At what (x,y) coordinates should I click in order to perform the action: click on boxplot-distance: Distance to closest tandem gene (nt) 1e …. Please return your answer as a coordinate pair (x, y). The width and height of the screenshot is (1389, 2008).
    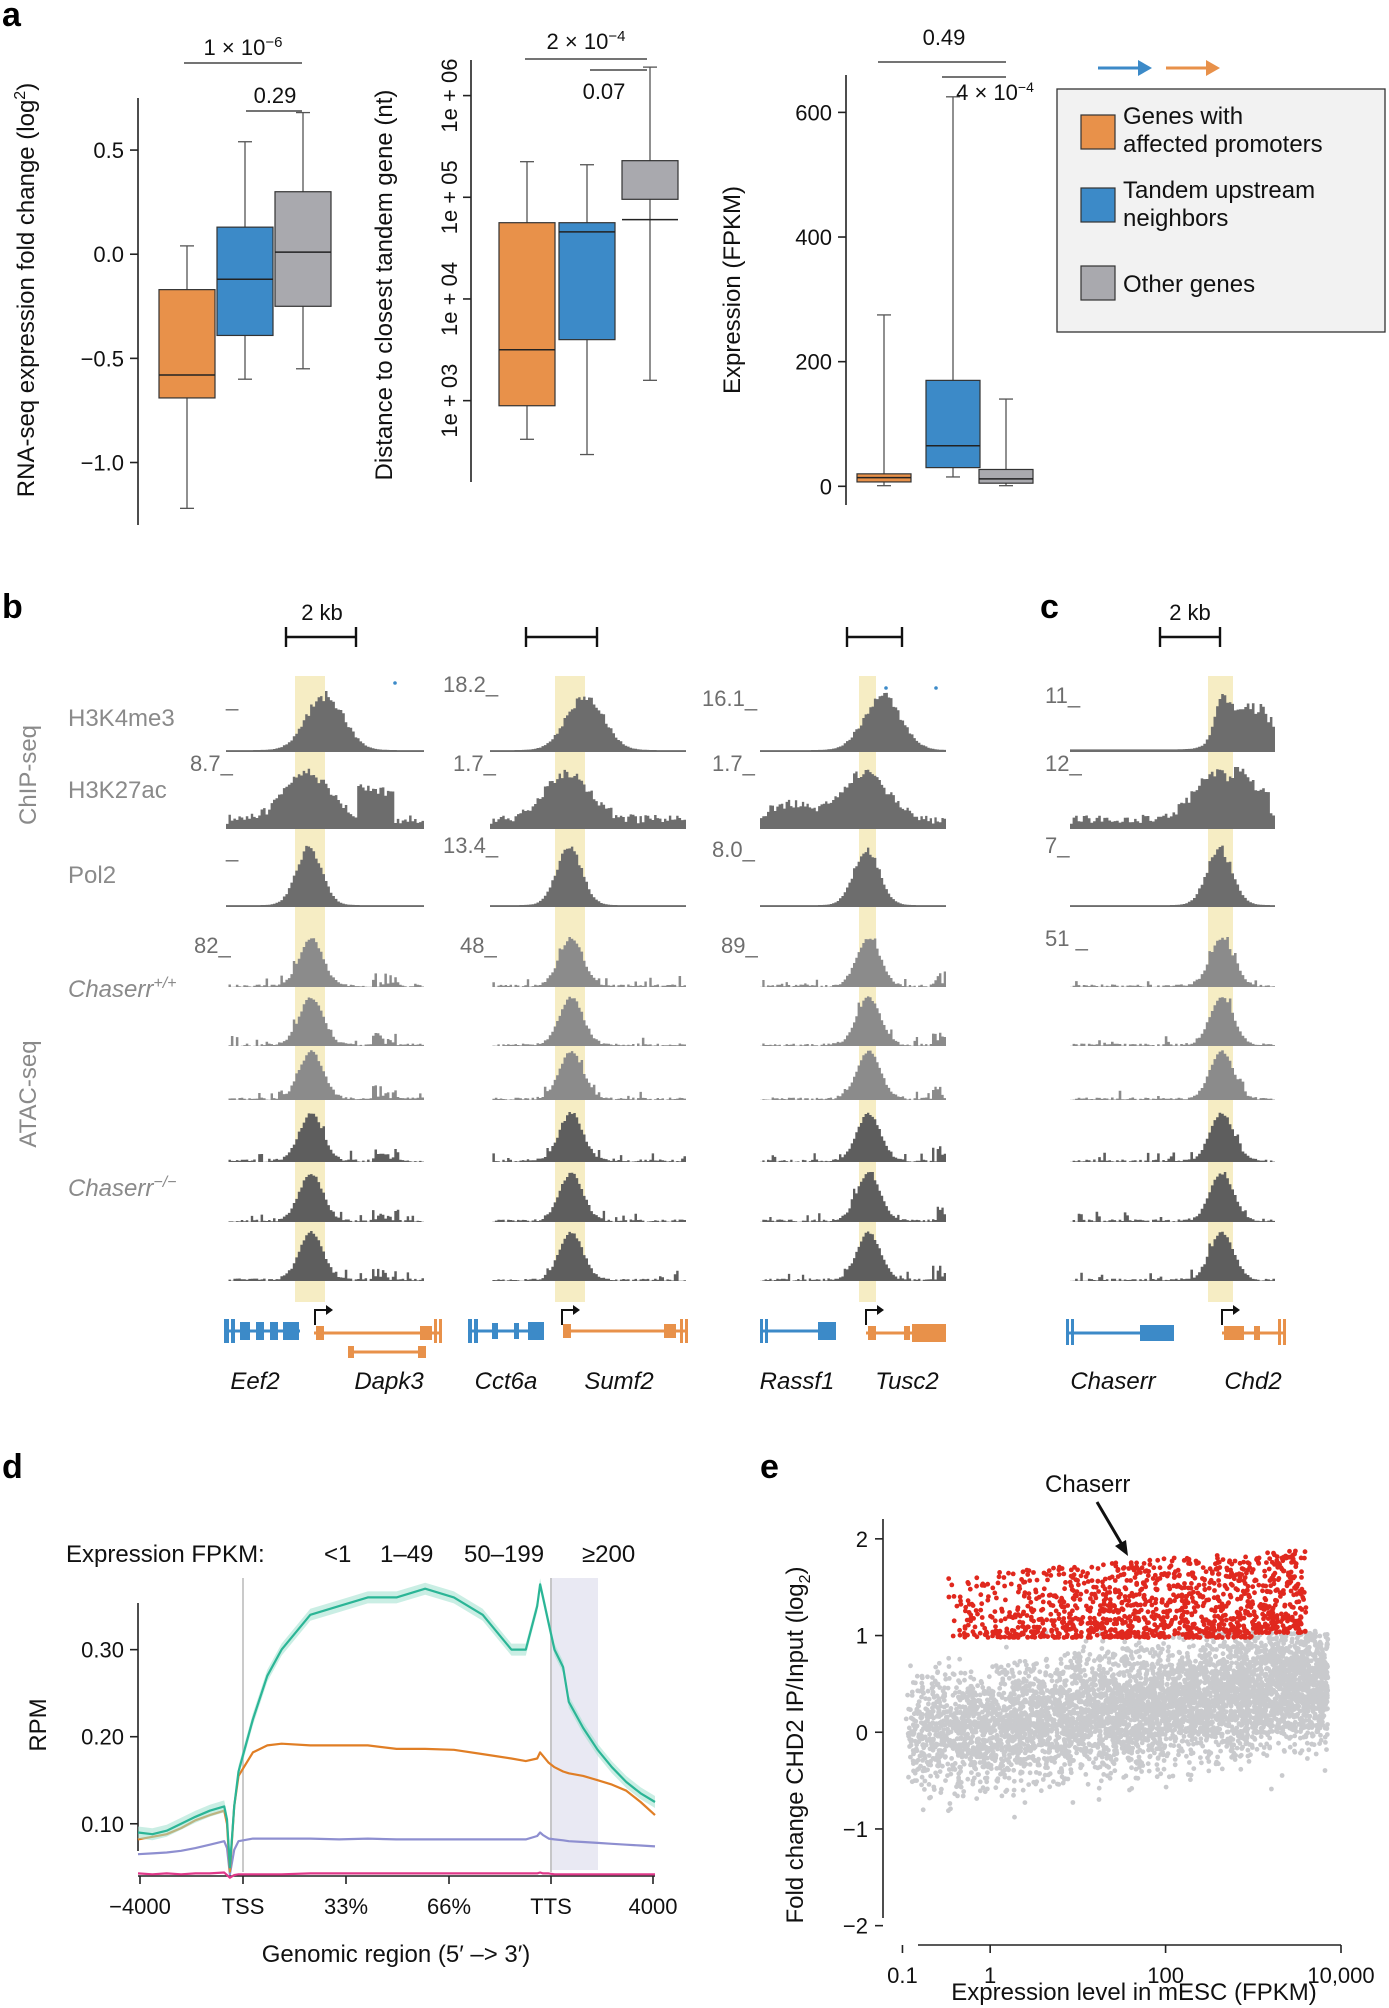
    Looking at the image, I should click on (525, 255).